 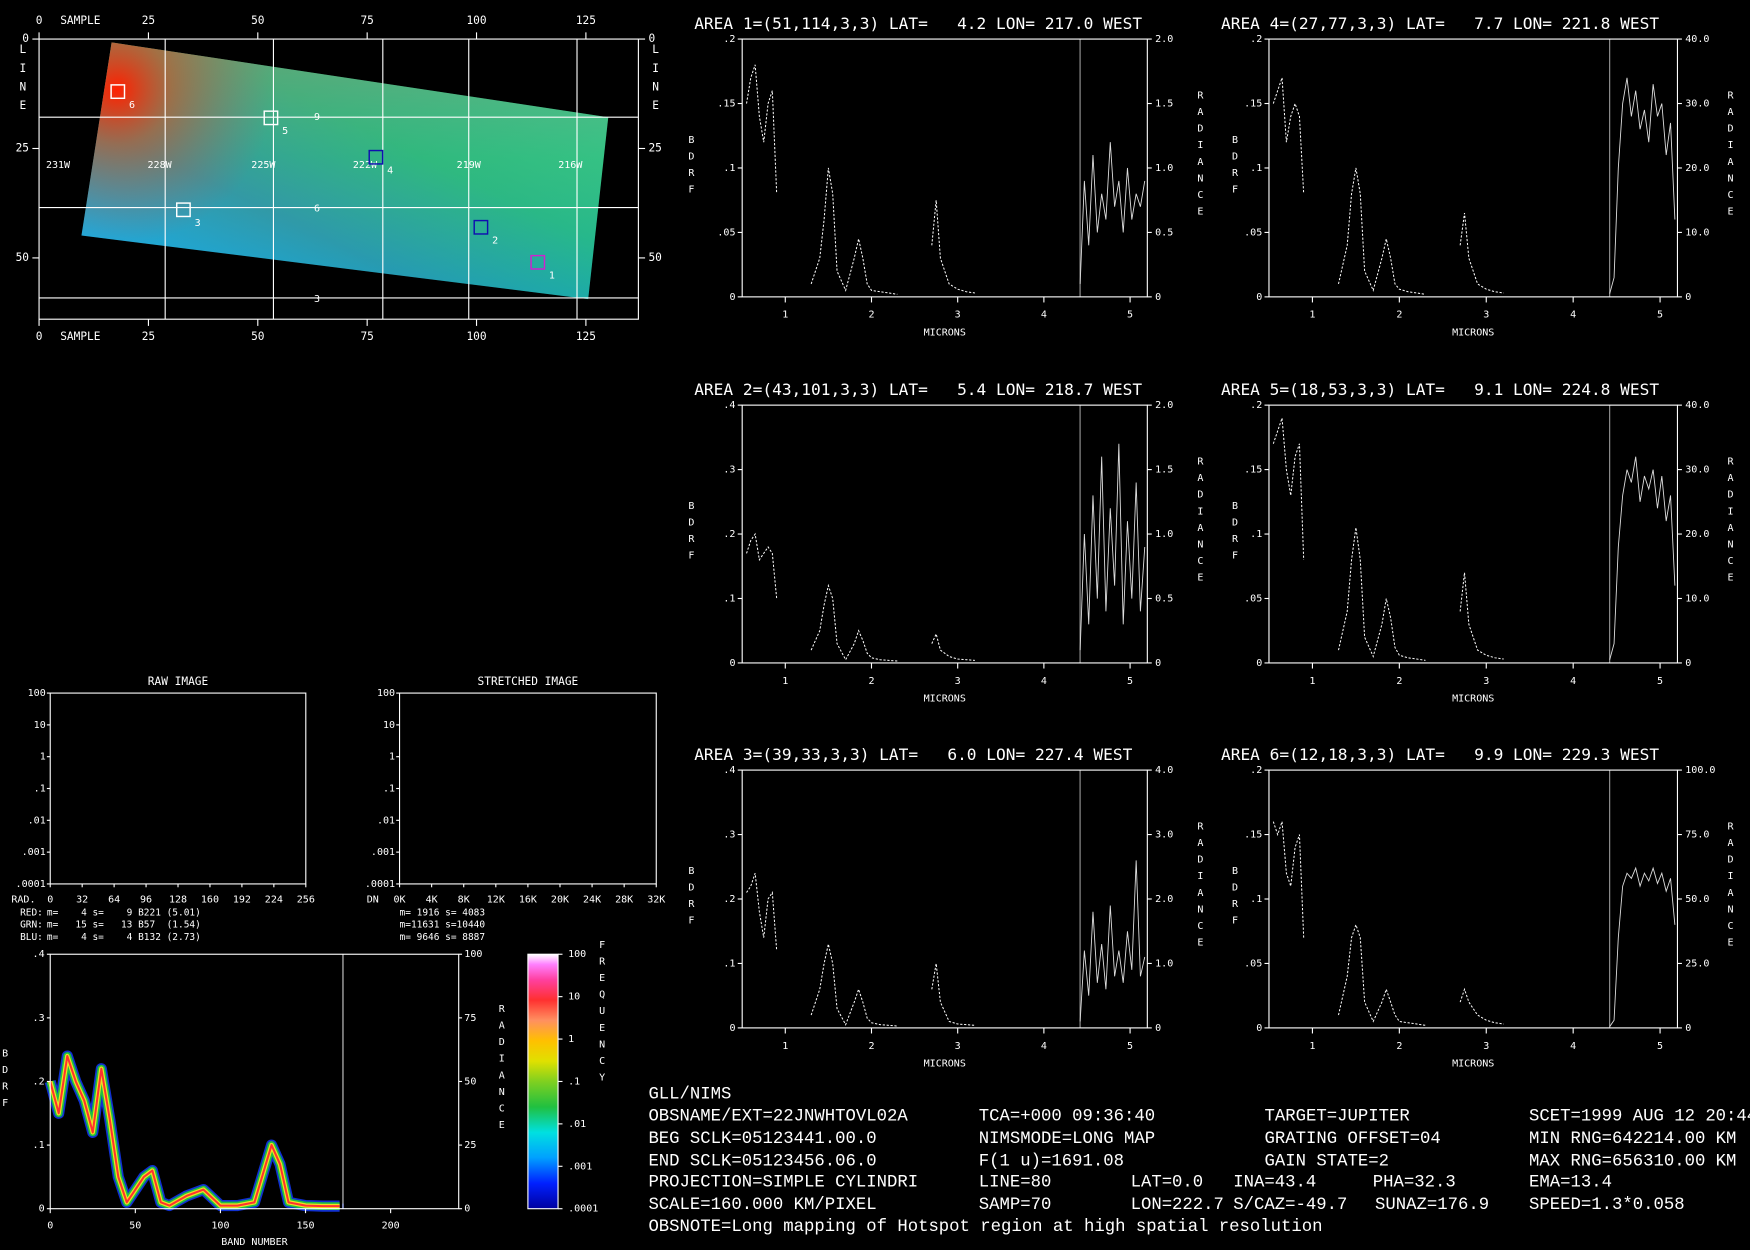 What do you see at coordinates (1697, 963) in the screenshot?
I see `y2-tick-label: 25.0` at bounding box center [1697, 963].